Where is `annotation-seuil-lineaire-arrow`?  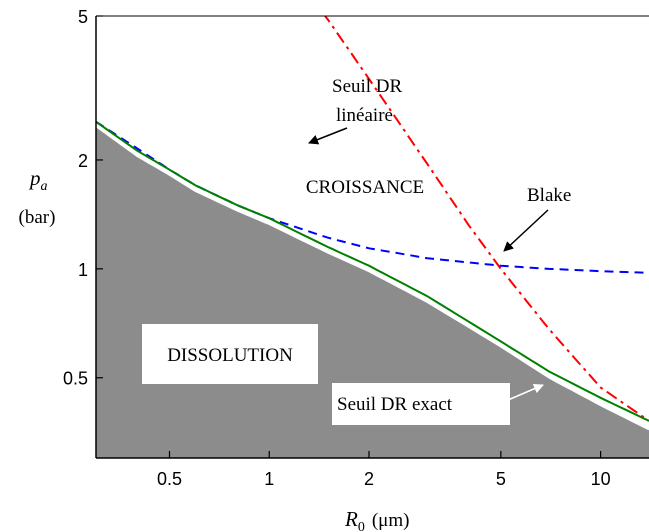 annotation-seuil-lineaire-arrow is located at coordinates (328, 136).